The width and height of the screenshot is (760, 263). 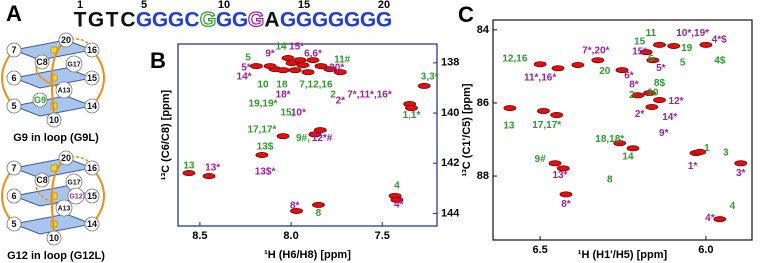 What do you see at coordinates (53, 88) in the screenshot?
I see `quadruplex-diagram: 20 7 16 C8 G17 6 15 A13 G9 5 10 14 G9 in loop (G9L)` at bounding box center [53, 88].